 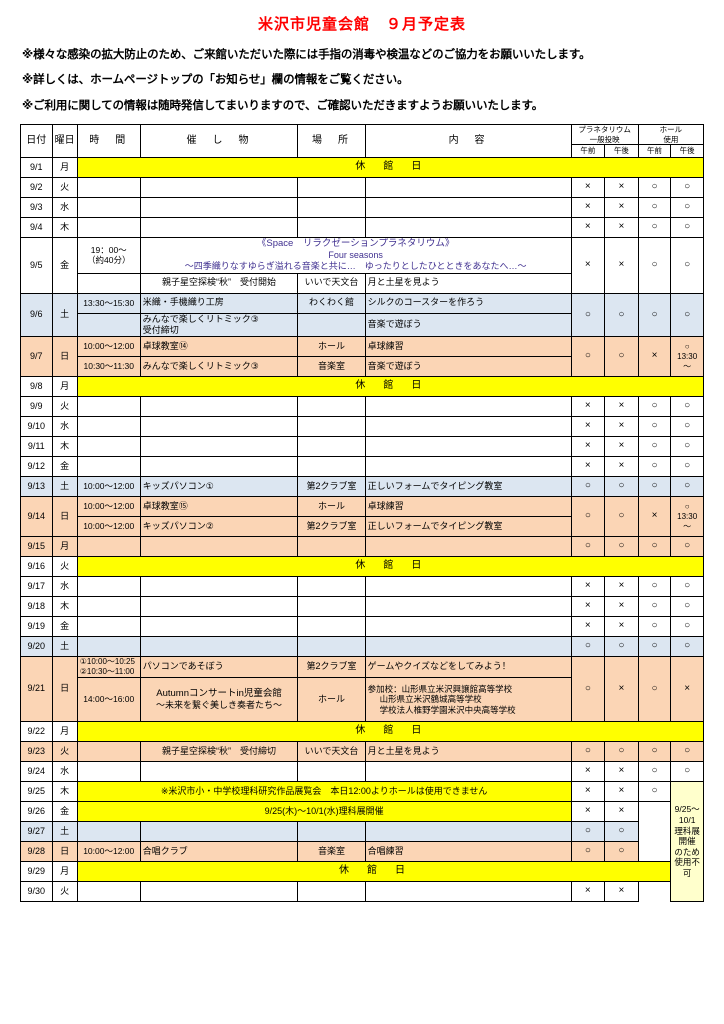 I want to click on cell-time: 14:00～16:00, so click(x=108, y=699).